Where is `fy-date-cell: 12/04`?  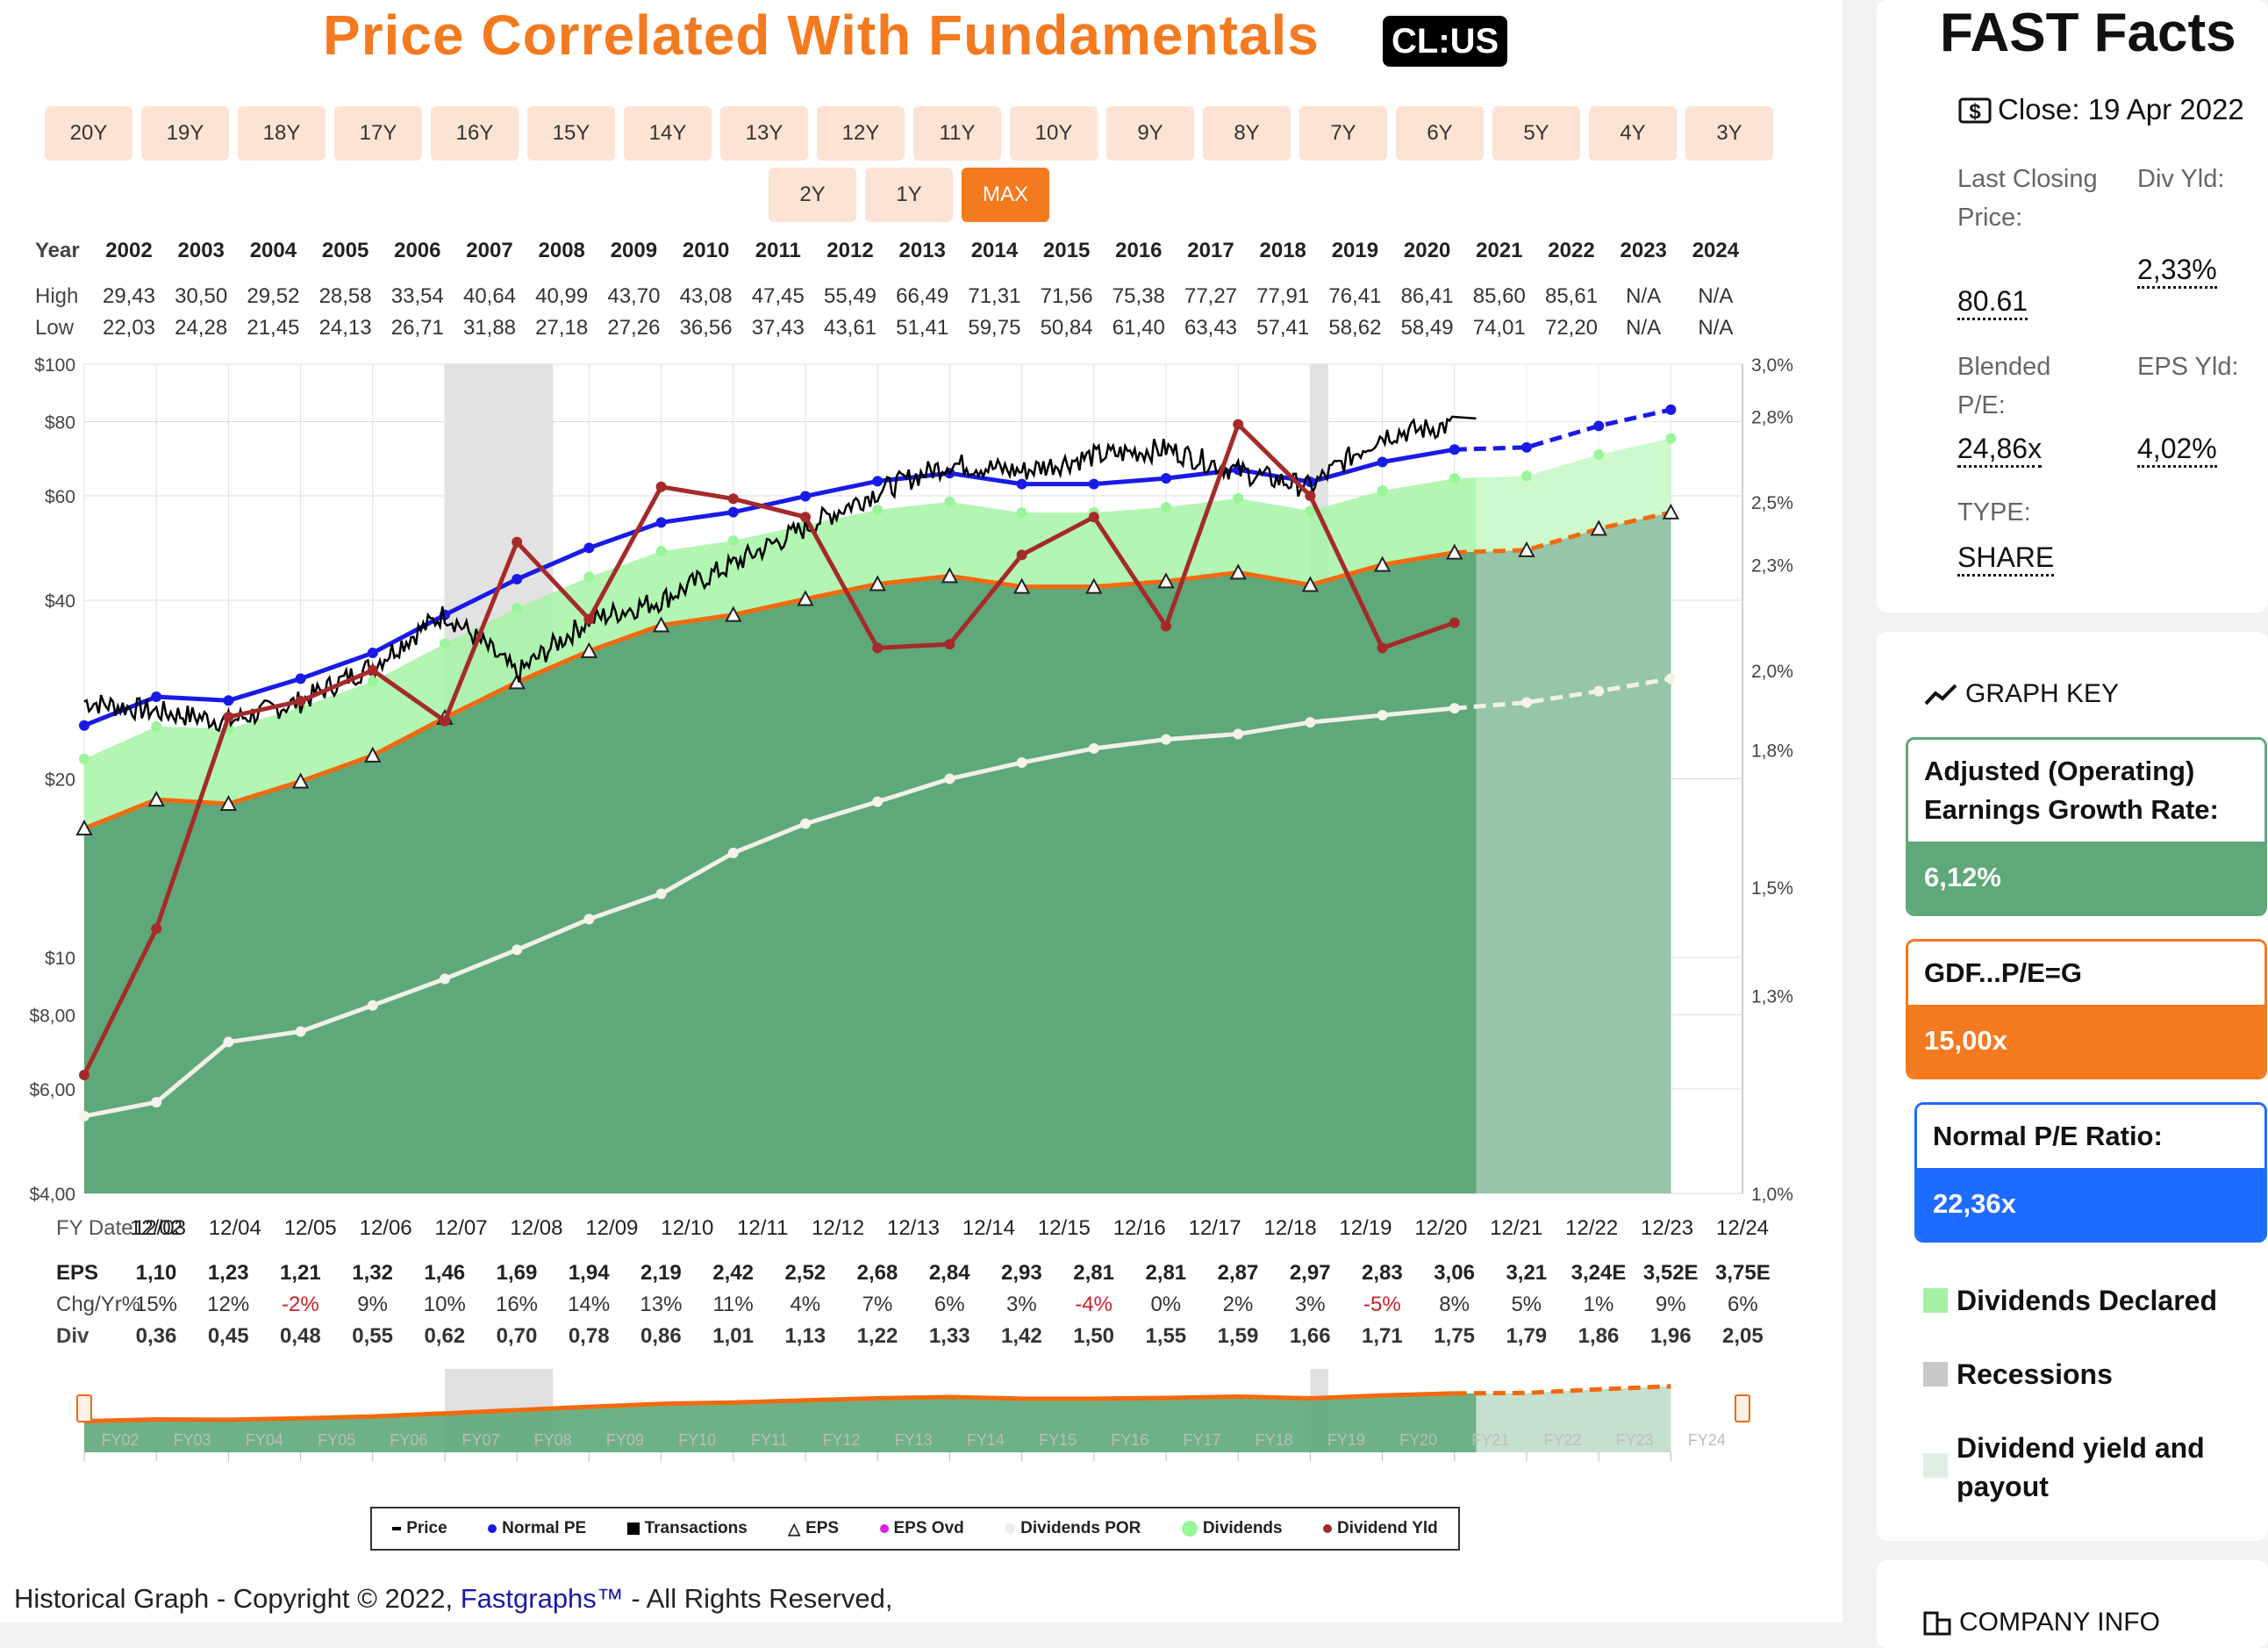 fy-date-cell: 12/04 is located at coordinates (234, 1228).